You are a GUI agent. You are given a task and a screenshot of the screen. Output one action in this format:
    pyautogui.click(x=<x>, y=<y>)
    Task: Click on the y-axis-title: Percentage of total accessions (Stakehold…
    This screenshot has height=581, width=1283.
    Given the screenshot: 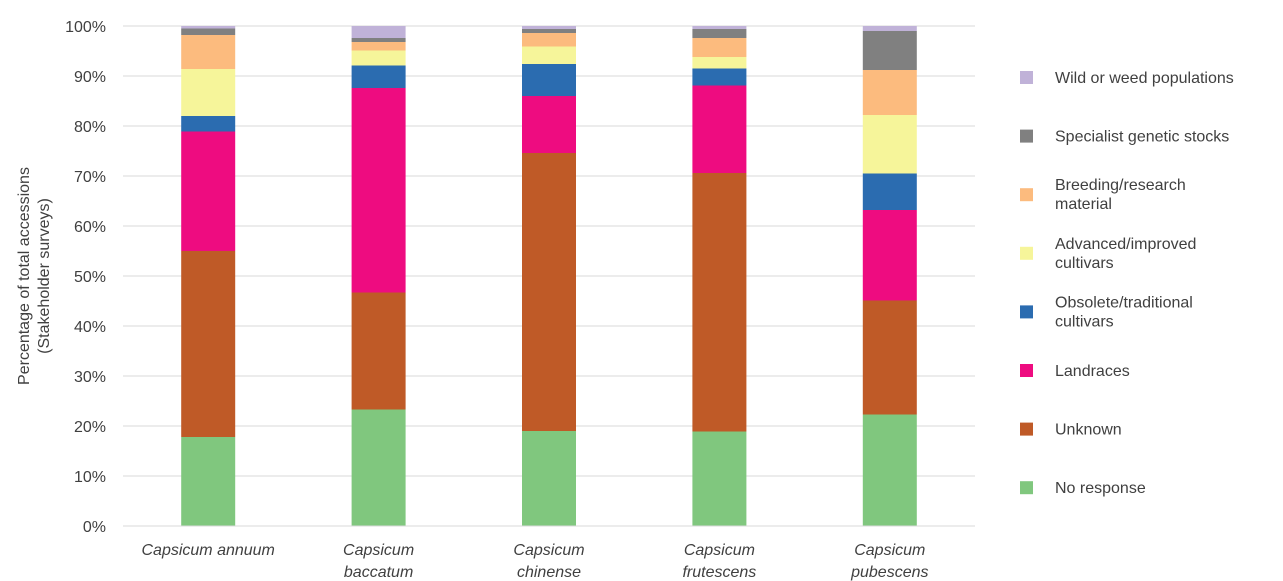 What is the action you would take?
    pyautogui.click(x=34, y=276)
    